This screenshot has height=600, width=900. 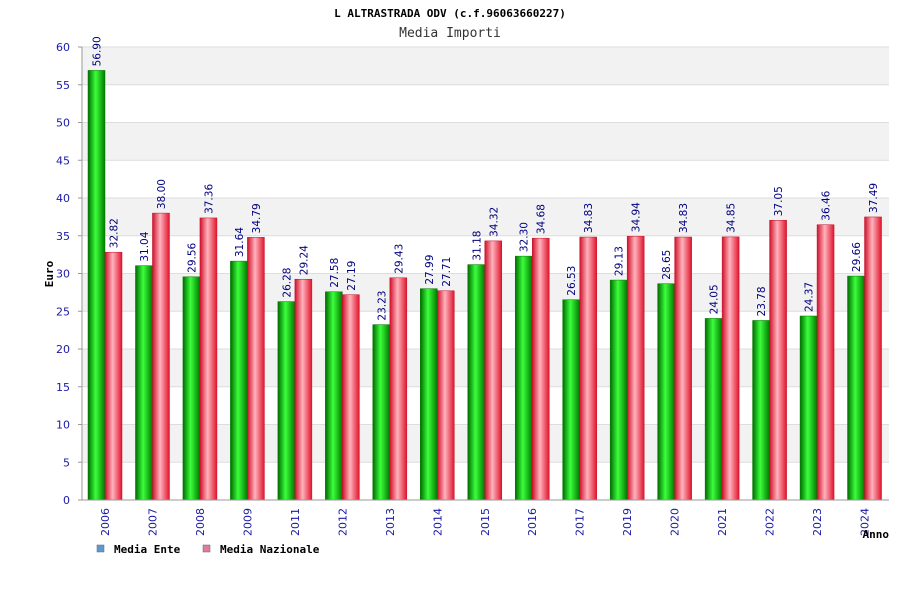 I want to click on bar-value-label: 31.18, so click(x=477, y=246).